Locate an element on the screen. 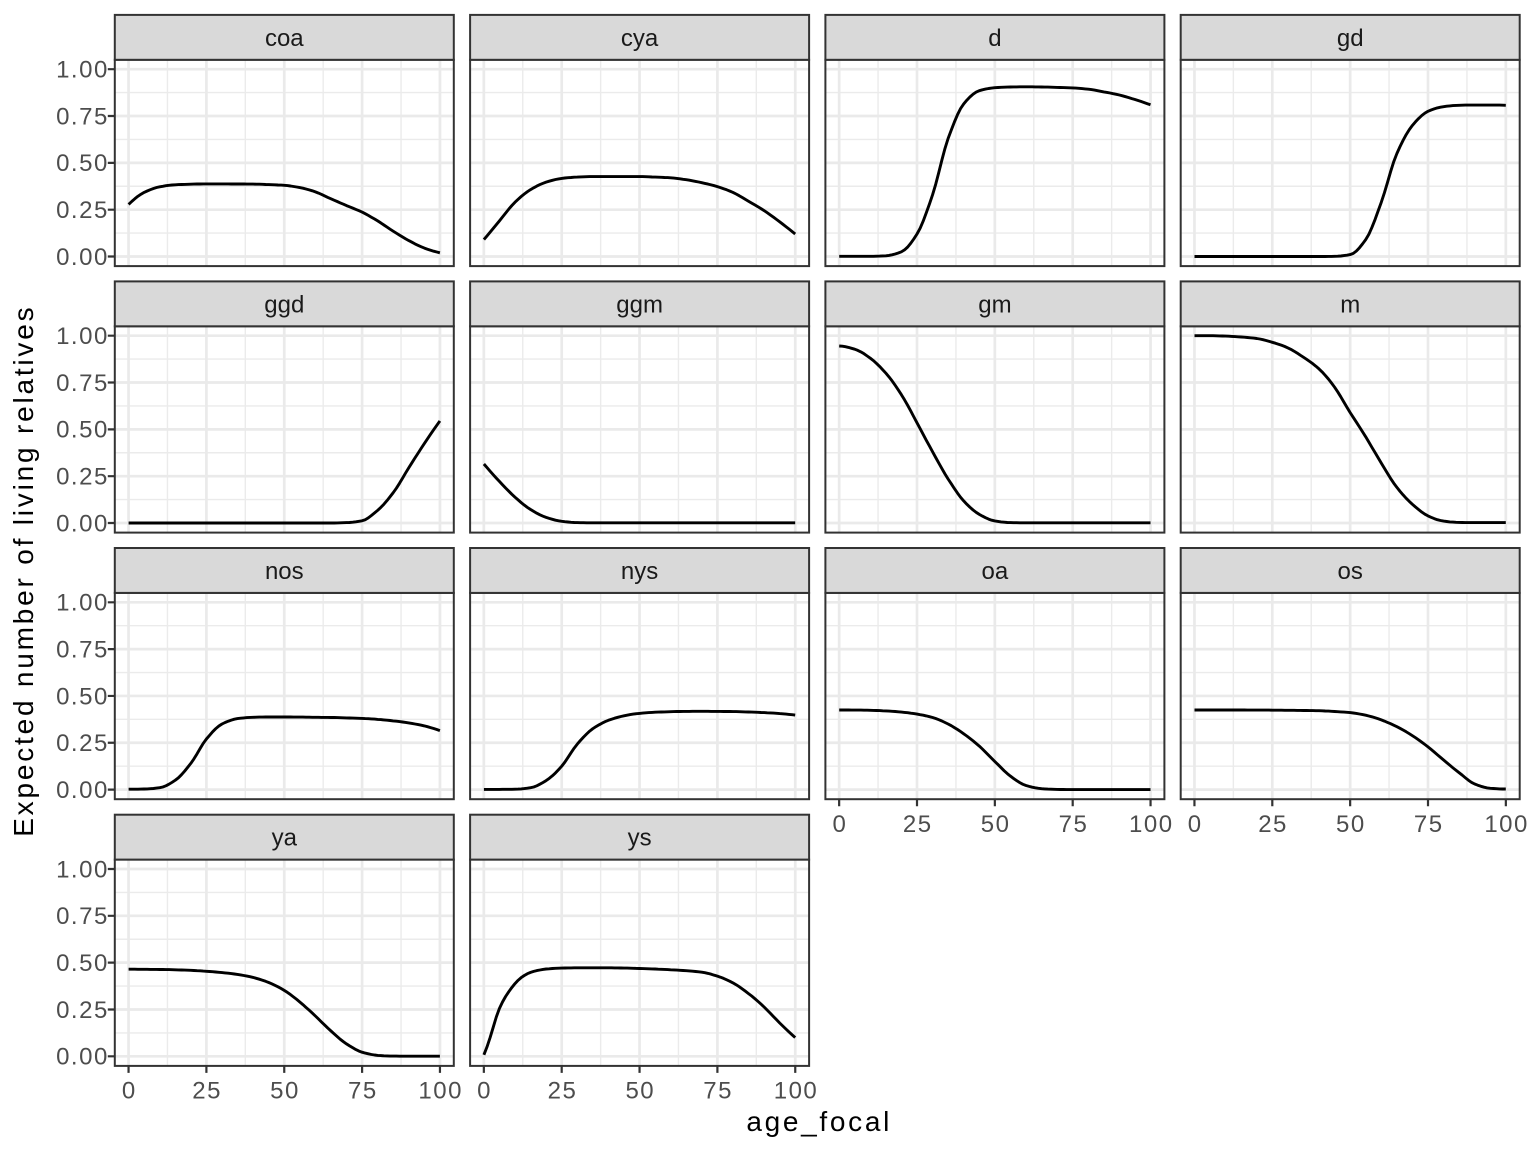 The height and width of the screenshot is (1157, 1536). svg-text: oa is located at coordinates (995, 571).